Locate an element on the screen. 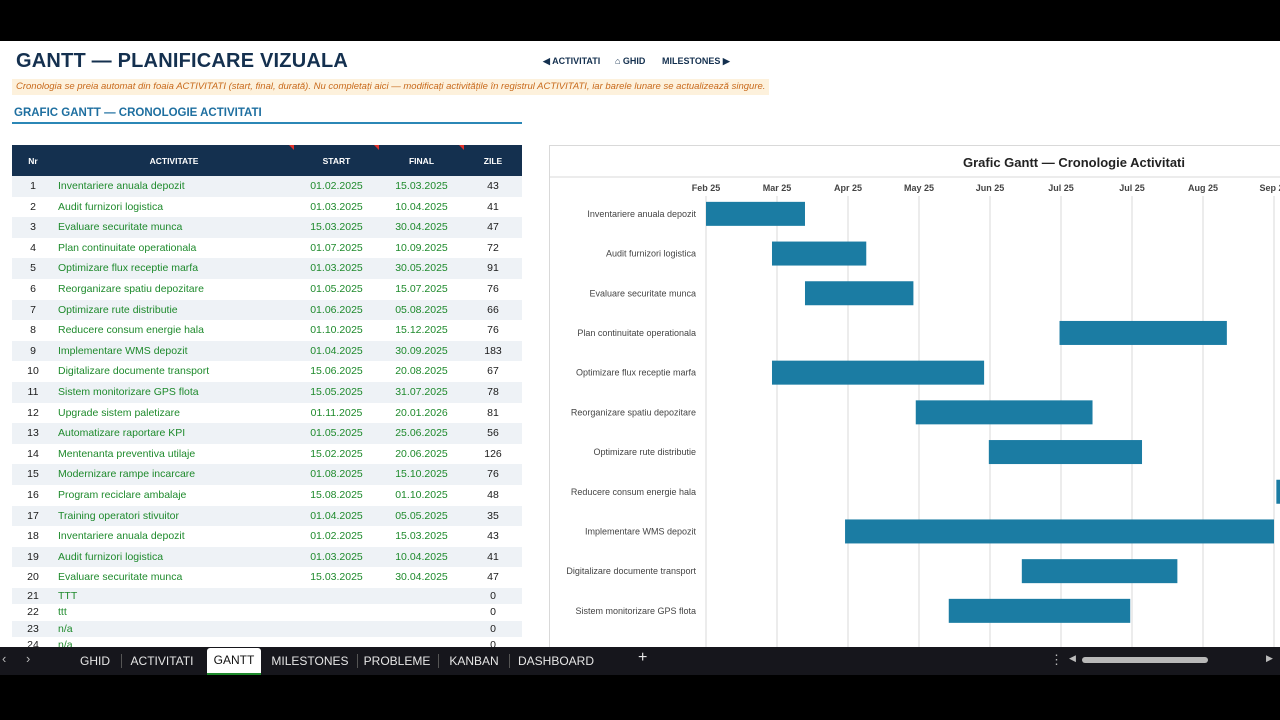 The image size is (1280, 720). cell-zile: 48 is located at coordinates (493, 495).